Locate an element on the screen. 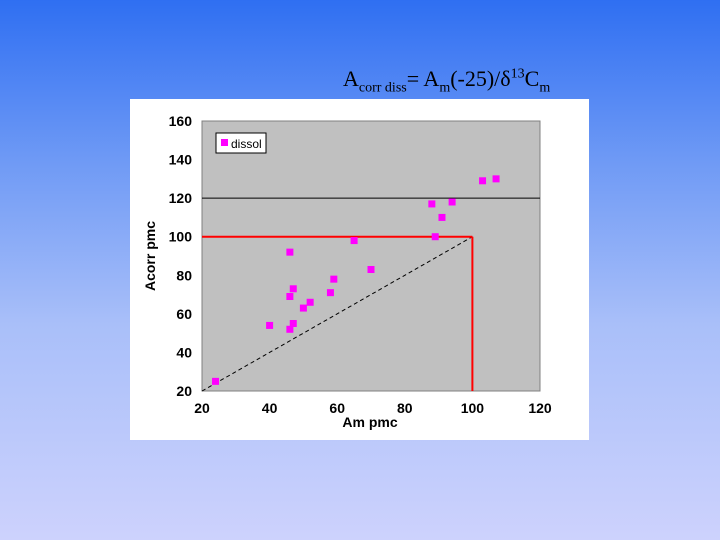 Image resolution: width=720 pixels, height=540 pixels. y-tick-label: 160 is located at coordinates (181, 121).